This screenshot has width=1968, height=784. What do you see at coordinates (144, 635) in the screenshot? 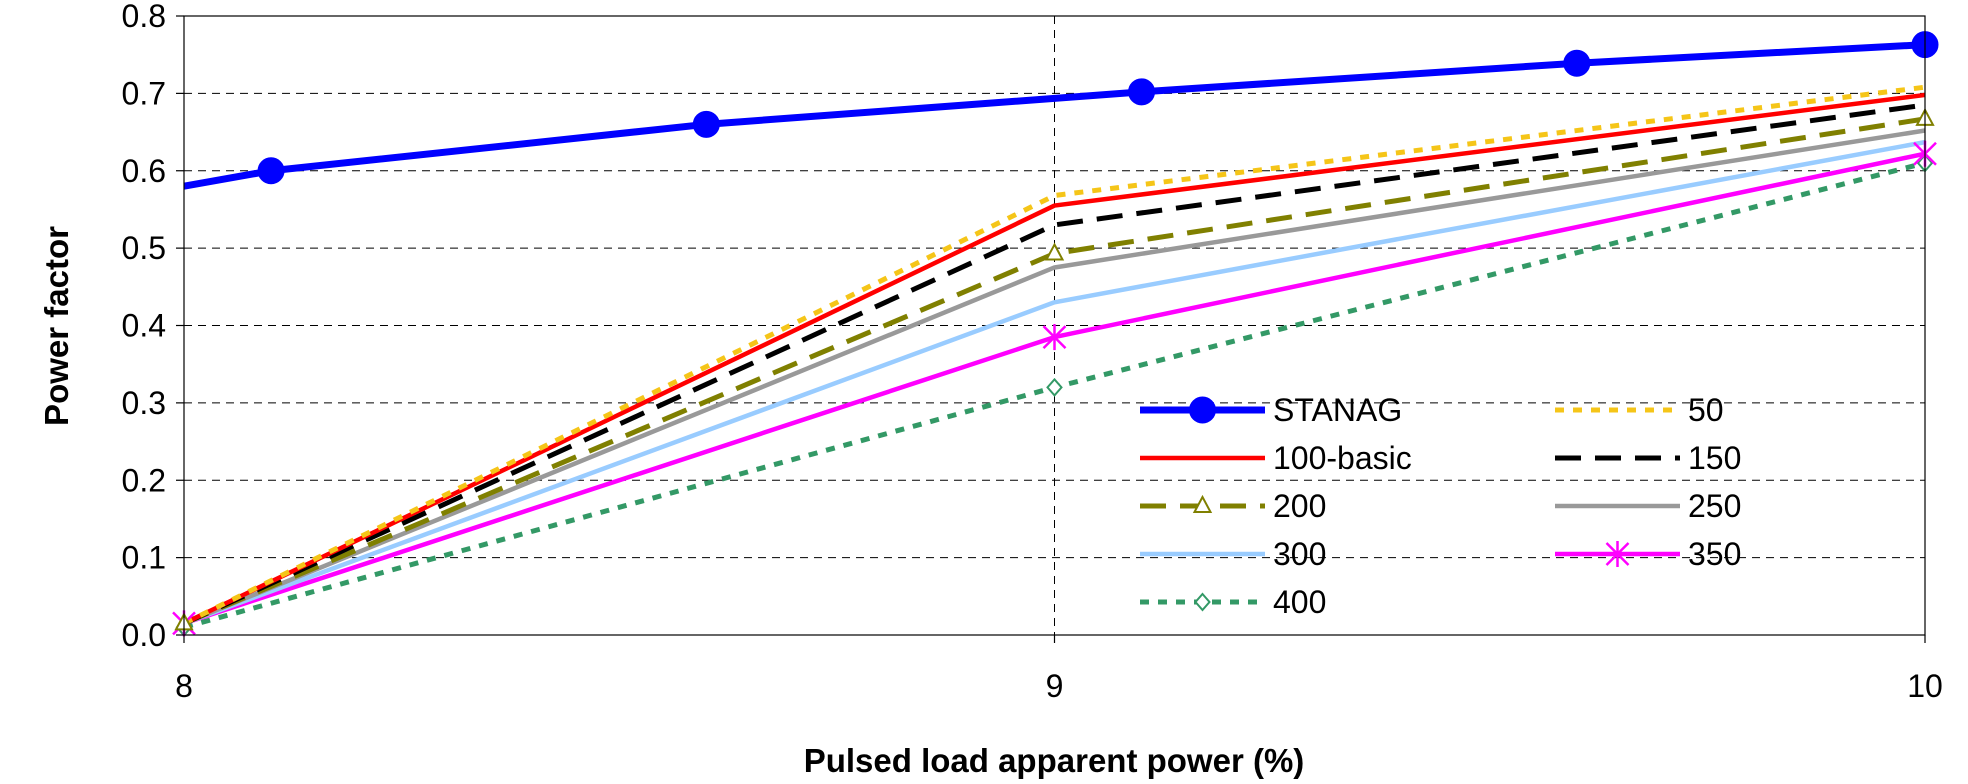
I see `y-tick-label: 0.0` at bounding box center [144, 635].